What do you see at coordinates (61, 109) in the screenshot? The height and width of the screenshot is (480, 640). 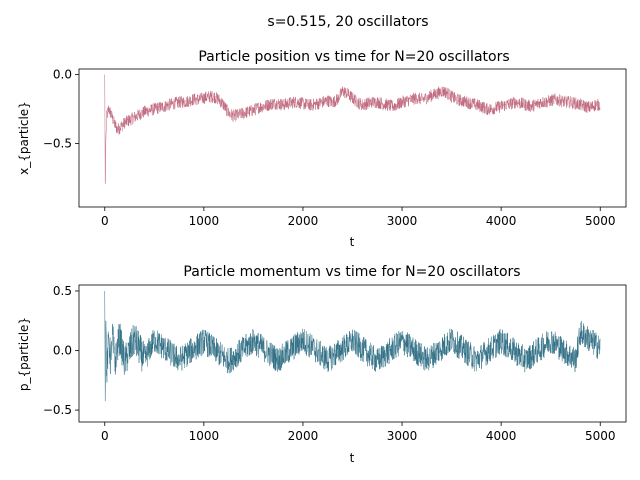 I see `position-y-ticks: 0.0 −0.5` at bounding box center [61, 109].